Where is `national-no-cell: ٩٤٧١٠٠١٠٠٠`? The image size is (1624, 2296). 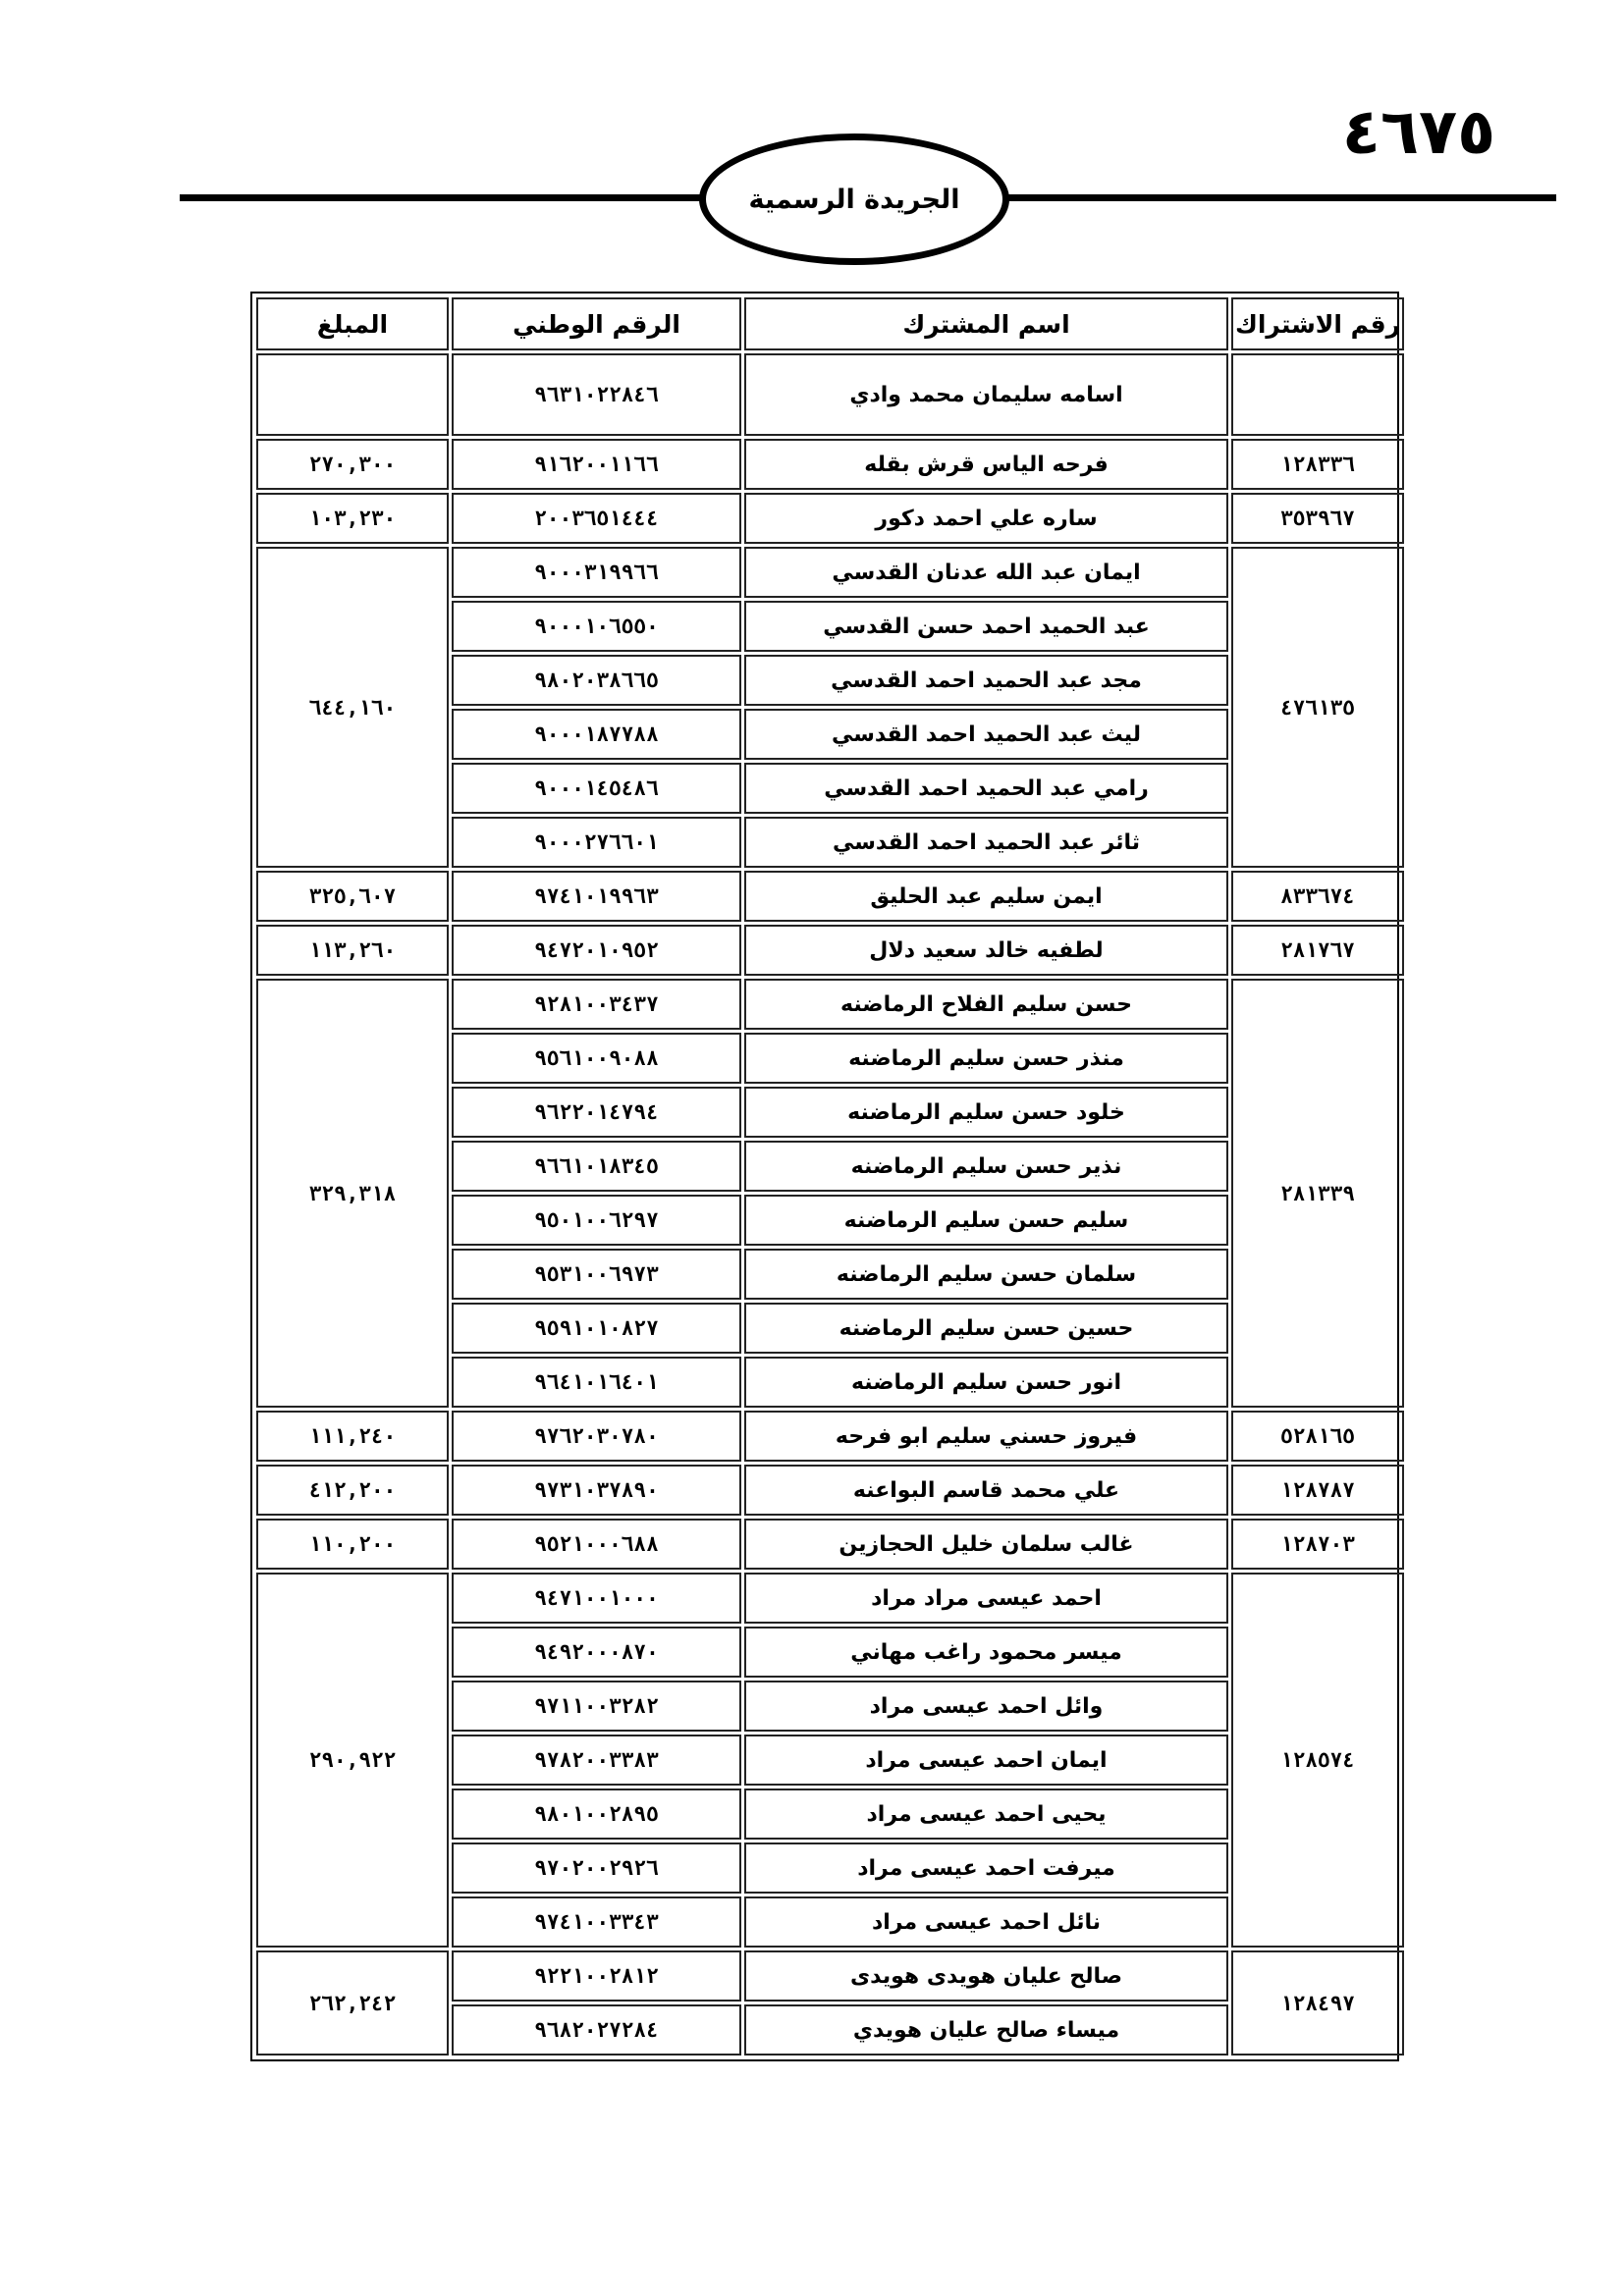
national-no-cell: ٩٤٧١٠٠١٠٠٠ is located at coordinates (596, 1599).